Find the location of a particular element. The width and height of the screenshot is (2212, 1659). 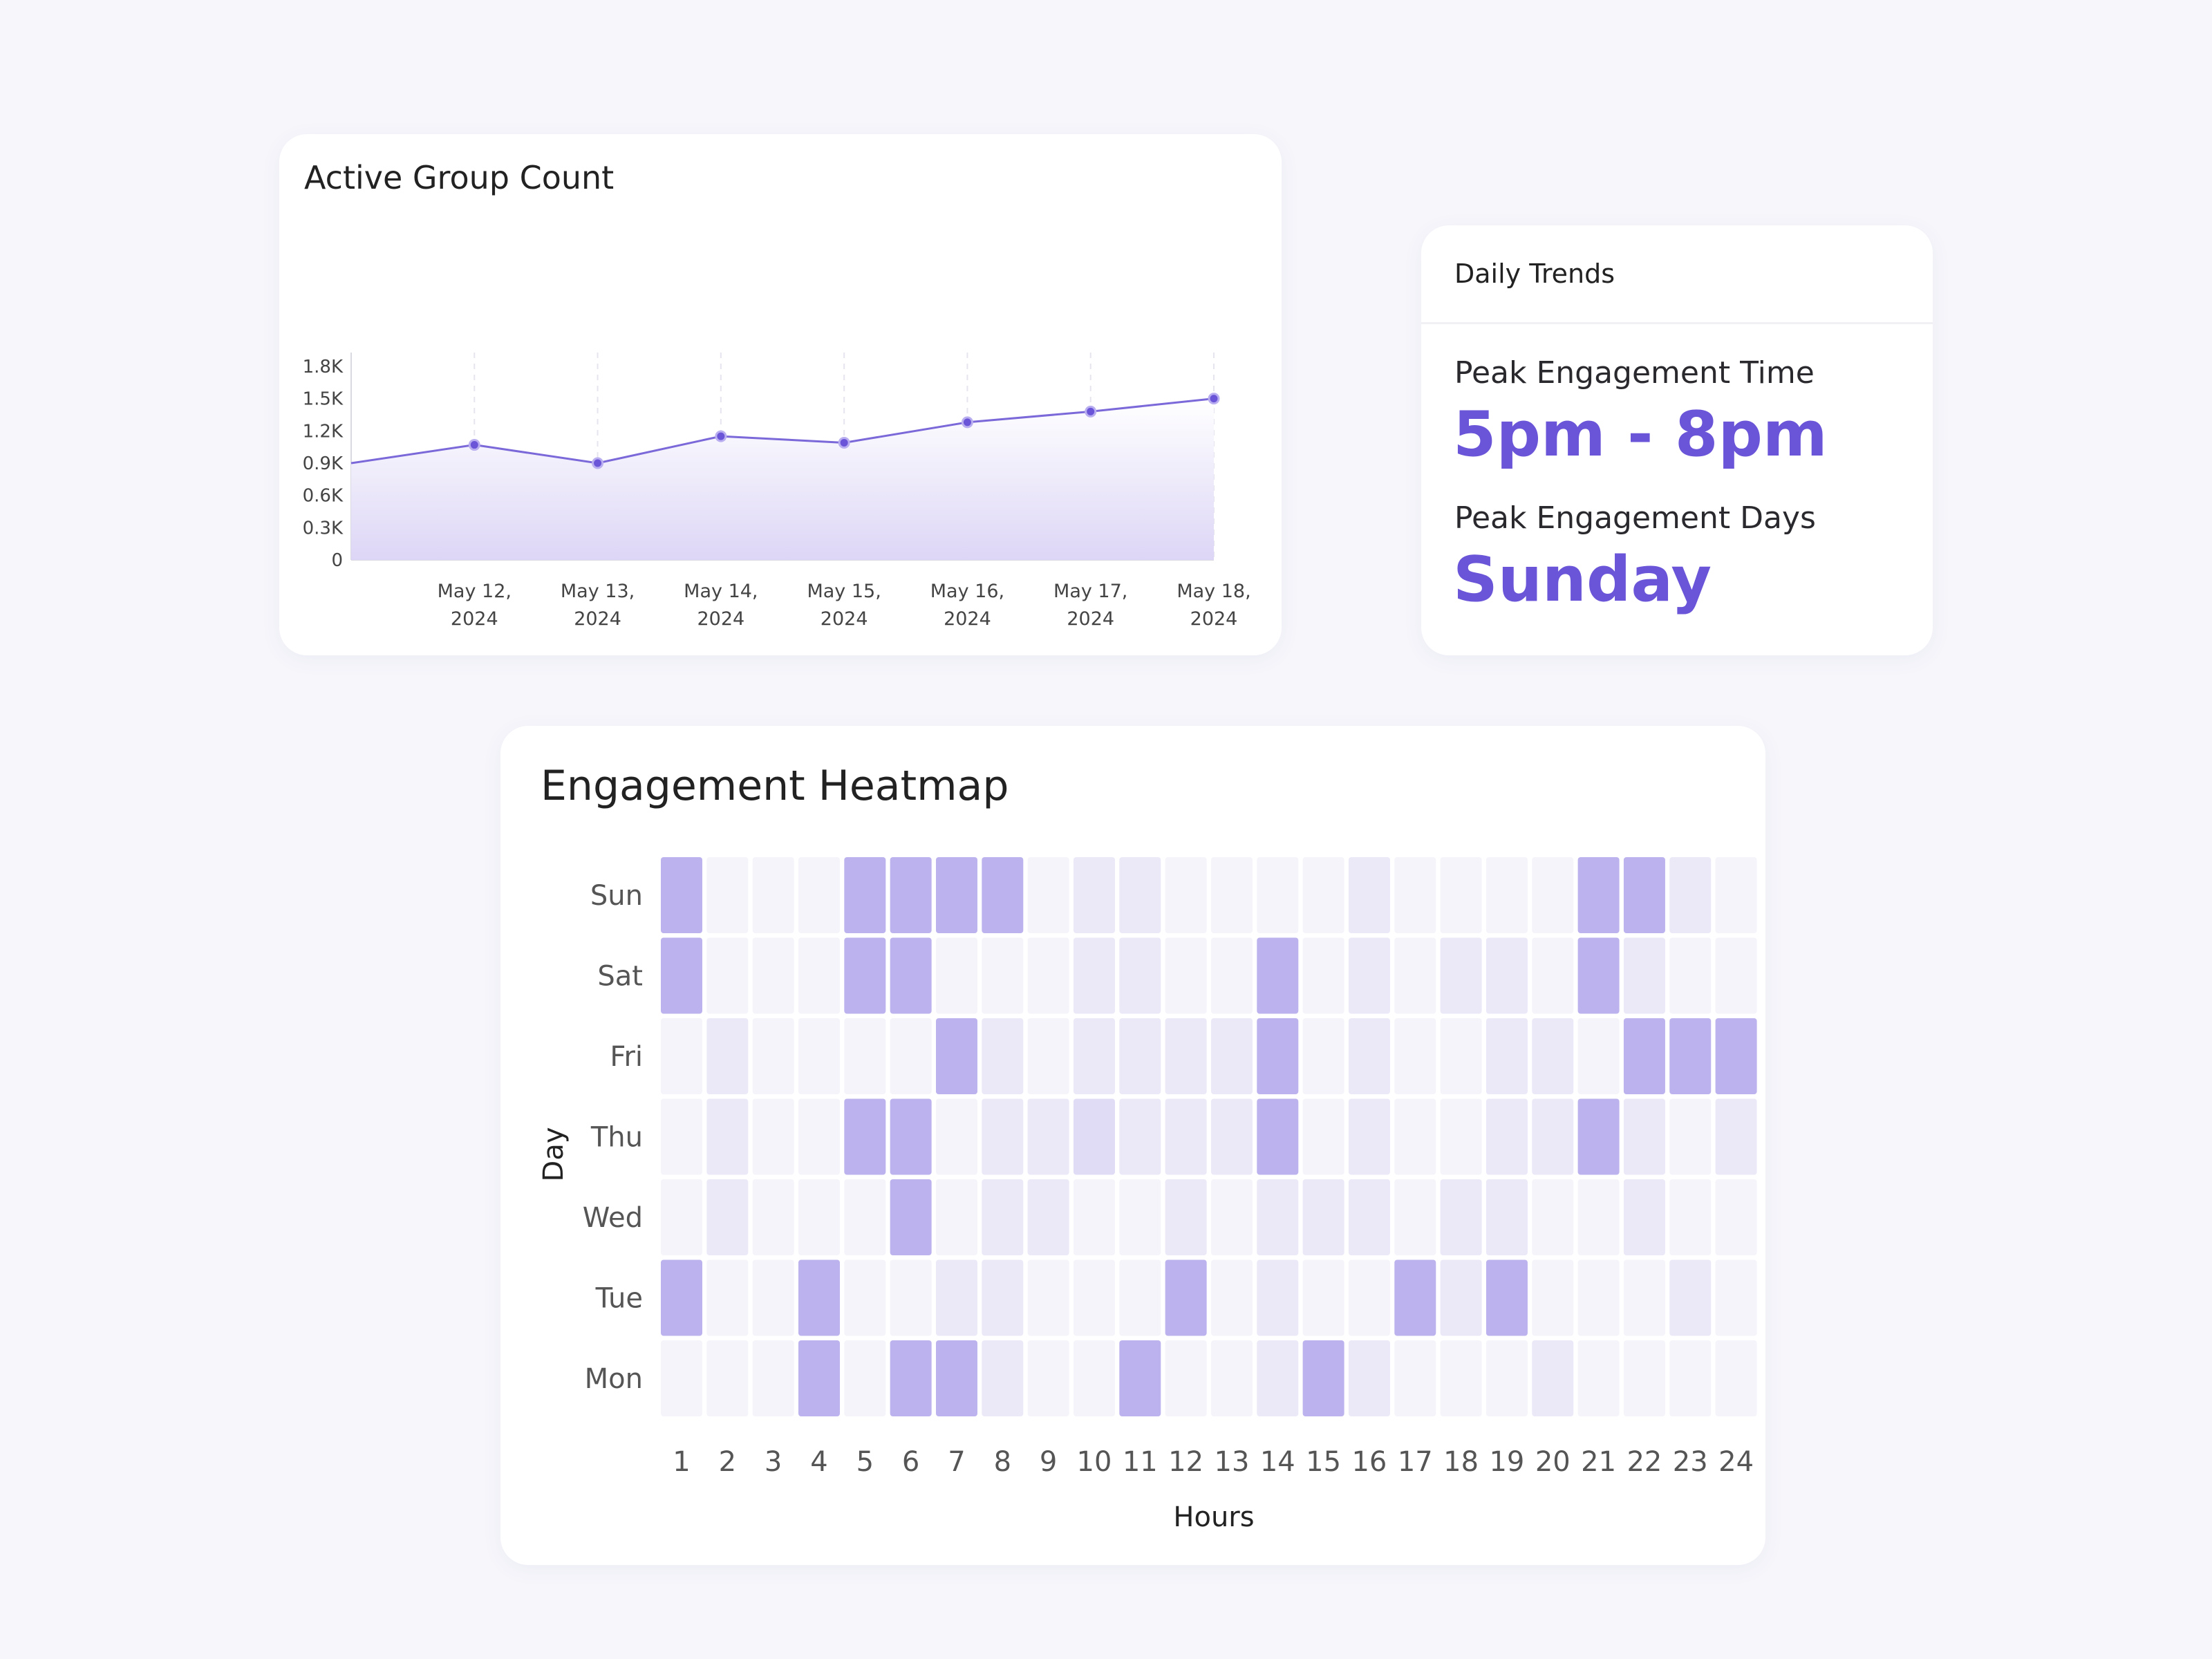

y-axis-title: Day is located at coordinates (554, 1154).